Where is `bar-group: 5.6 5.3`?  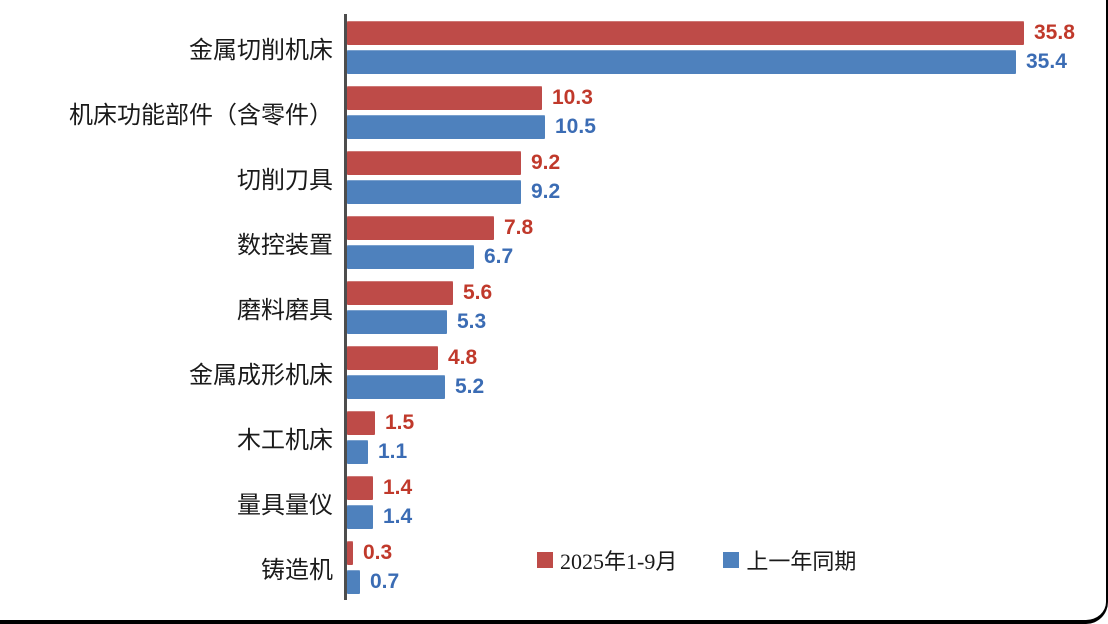 bar-group: 5.6 5.3 is located at coordinates (726, 307).